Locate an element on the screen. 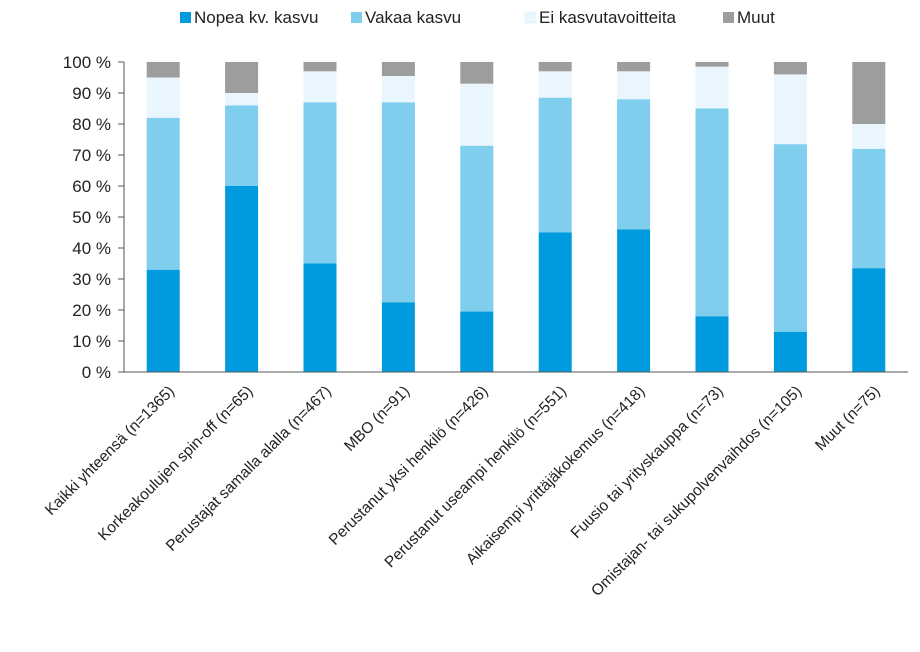 Image resolution: width=920 pixels, height=652 pixels. legend-label: Ei kasvutavoitteita is located at coordinates (608, 17).